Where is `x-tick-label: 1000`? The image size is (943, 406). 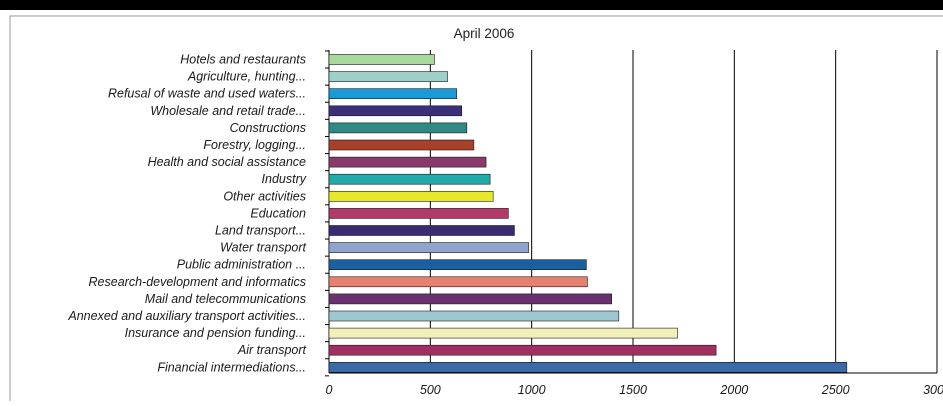 x-tick-label: 1000 is located at coordinates (532, 390).